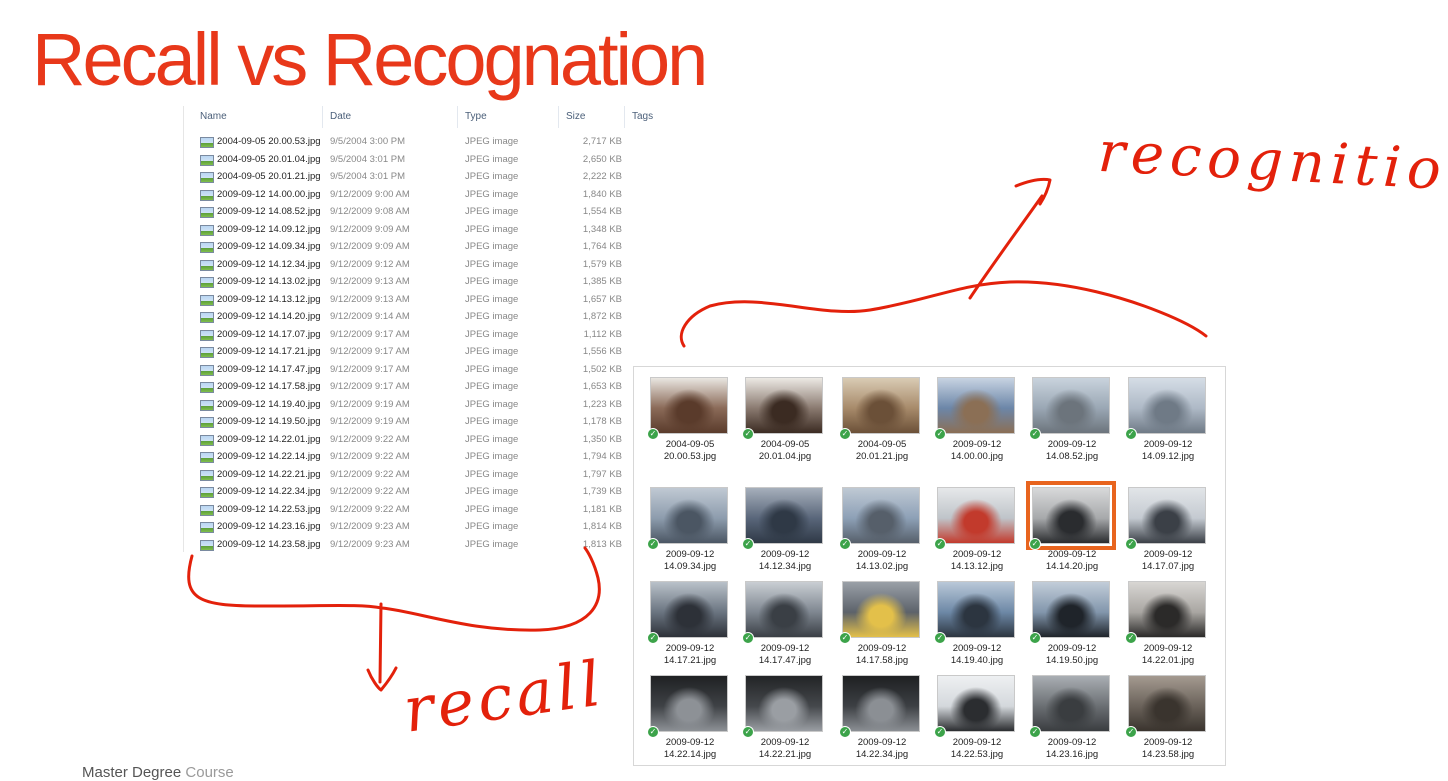 The width and height of the screenshot is (1448, 781). Describe the element at coordinates (367, 141) in the screenshot. I see `file-date: 9/5/2004 3:00 PM` at that location.